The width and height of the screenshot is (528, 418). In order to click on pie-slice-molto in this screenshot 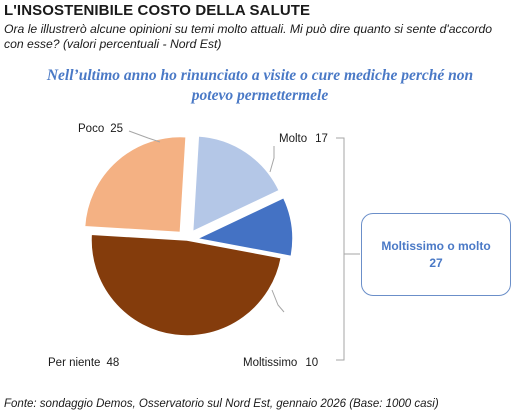, I will do `click(236, 184)`.